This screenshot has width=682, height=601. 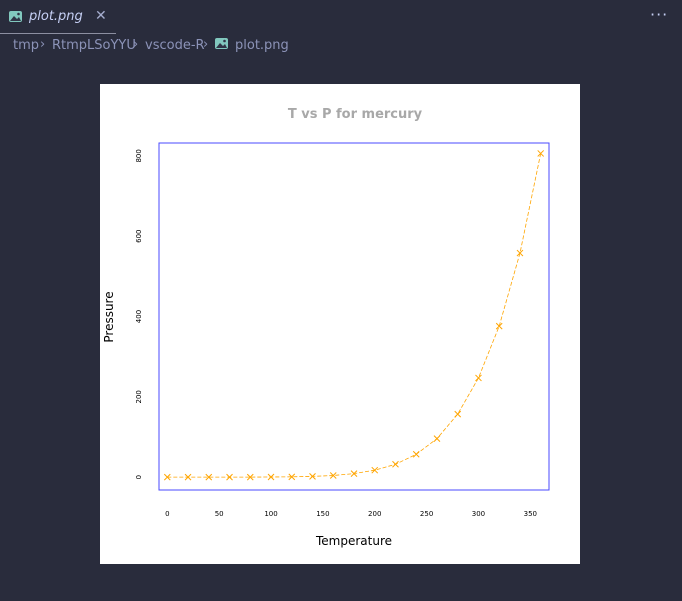 What do you see at coordinates (322, 514) in the screenshot?
I see `x-tick-label: 150` at bounding box center [322, 514].